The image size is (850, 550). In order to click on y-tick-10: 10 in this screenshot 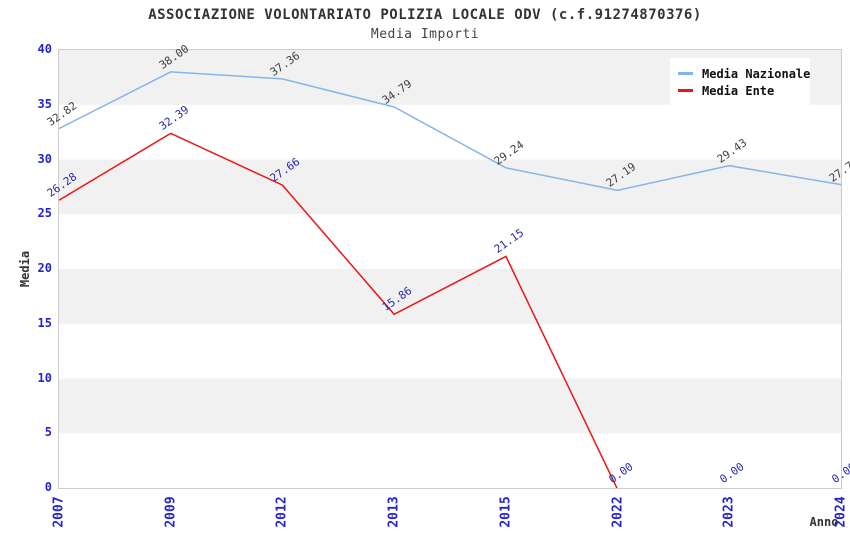, I will do `click(44, 377)`.